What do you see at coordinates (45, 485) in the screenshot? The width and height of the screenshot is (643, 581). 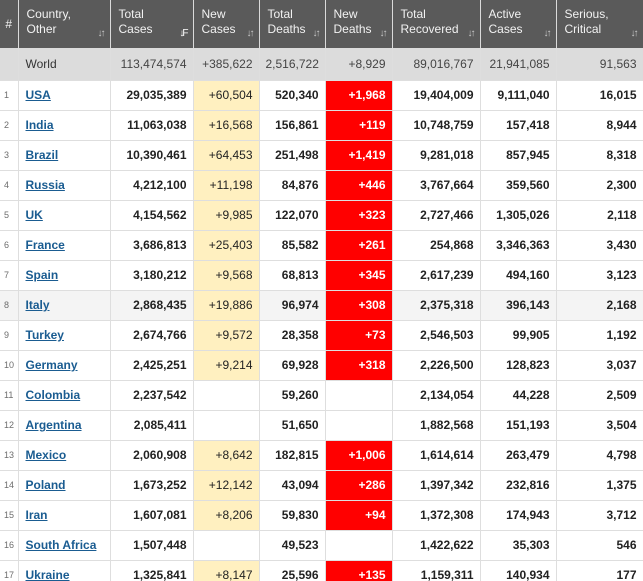 I see `country-link: Poland` at bounding box center [45, 485].